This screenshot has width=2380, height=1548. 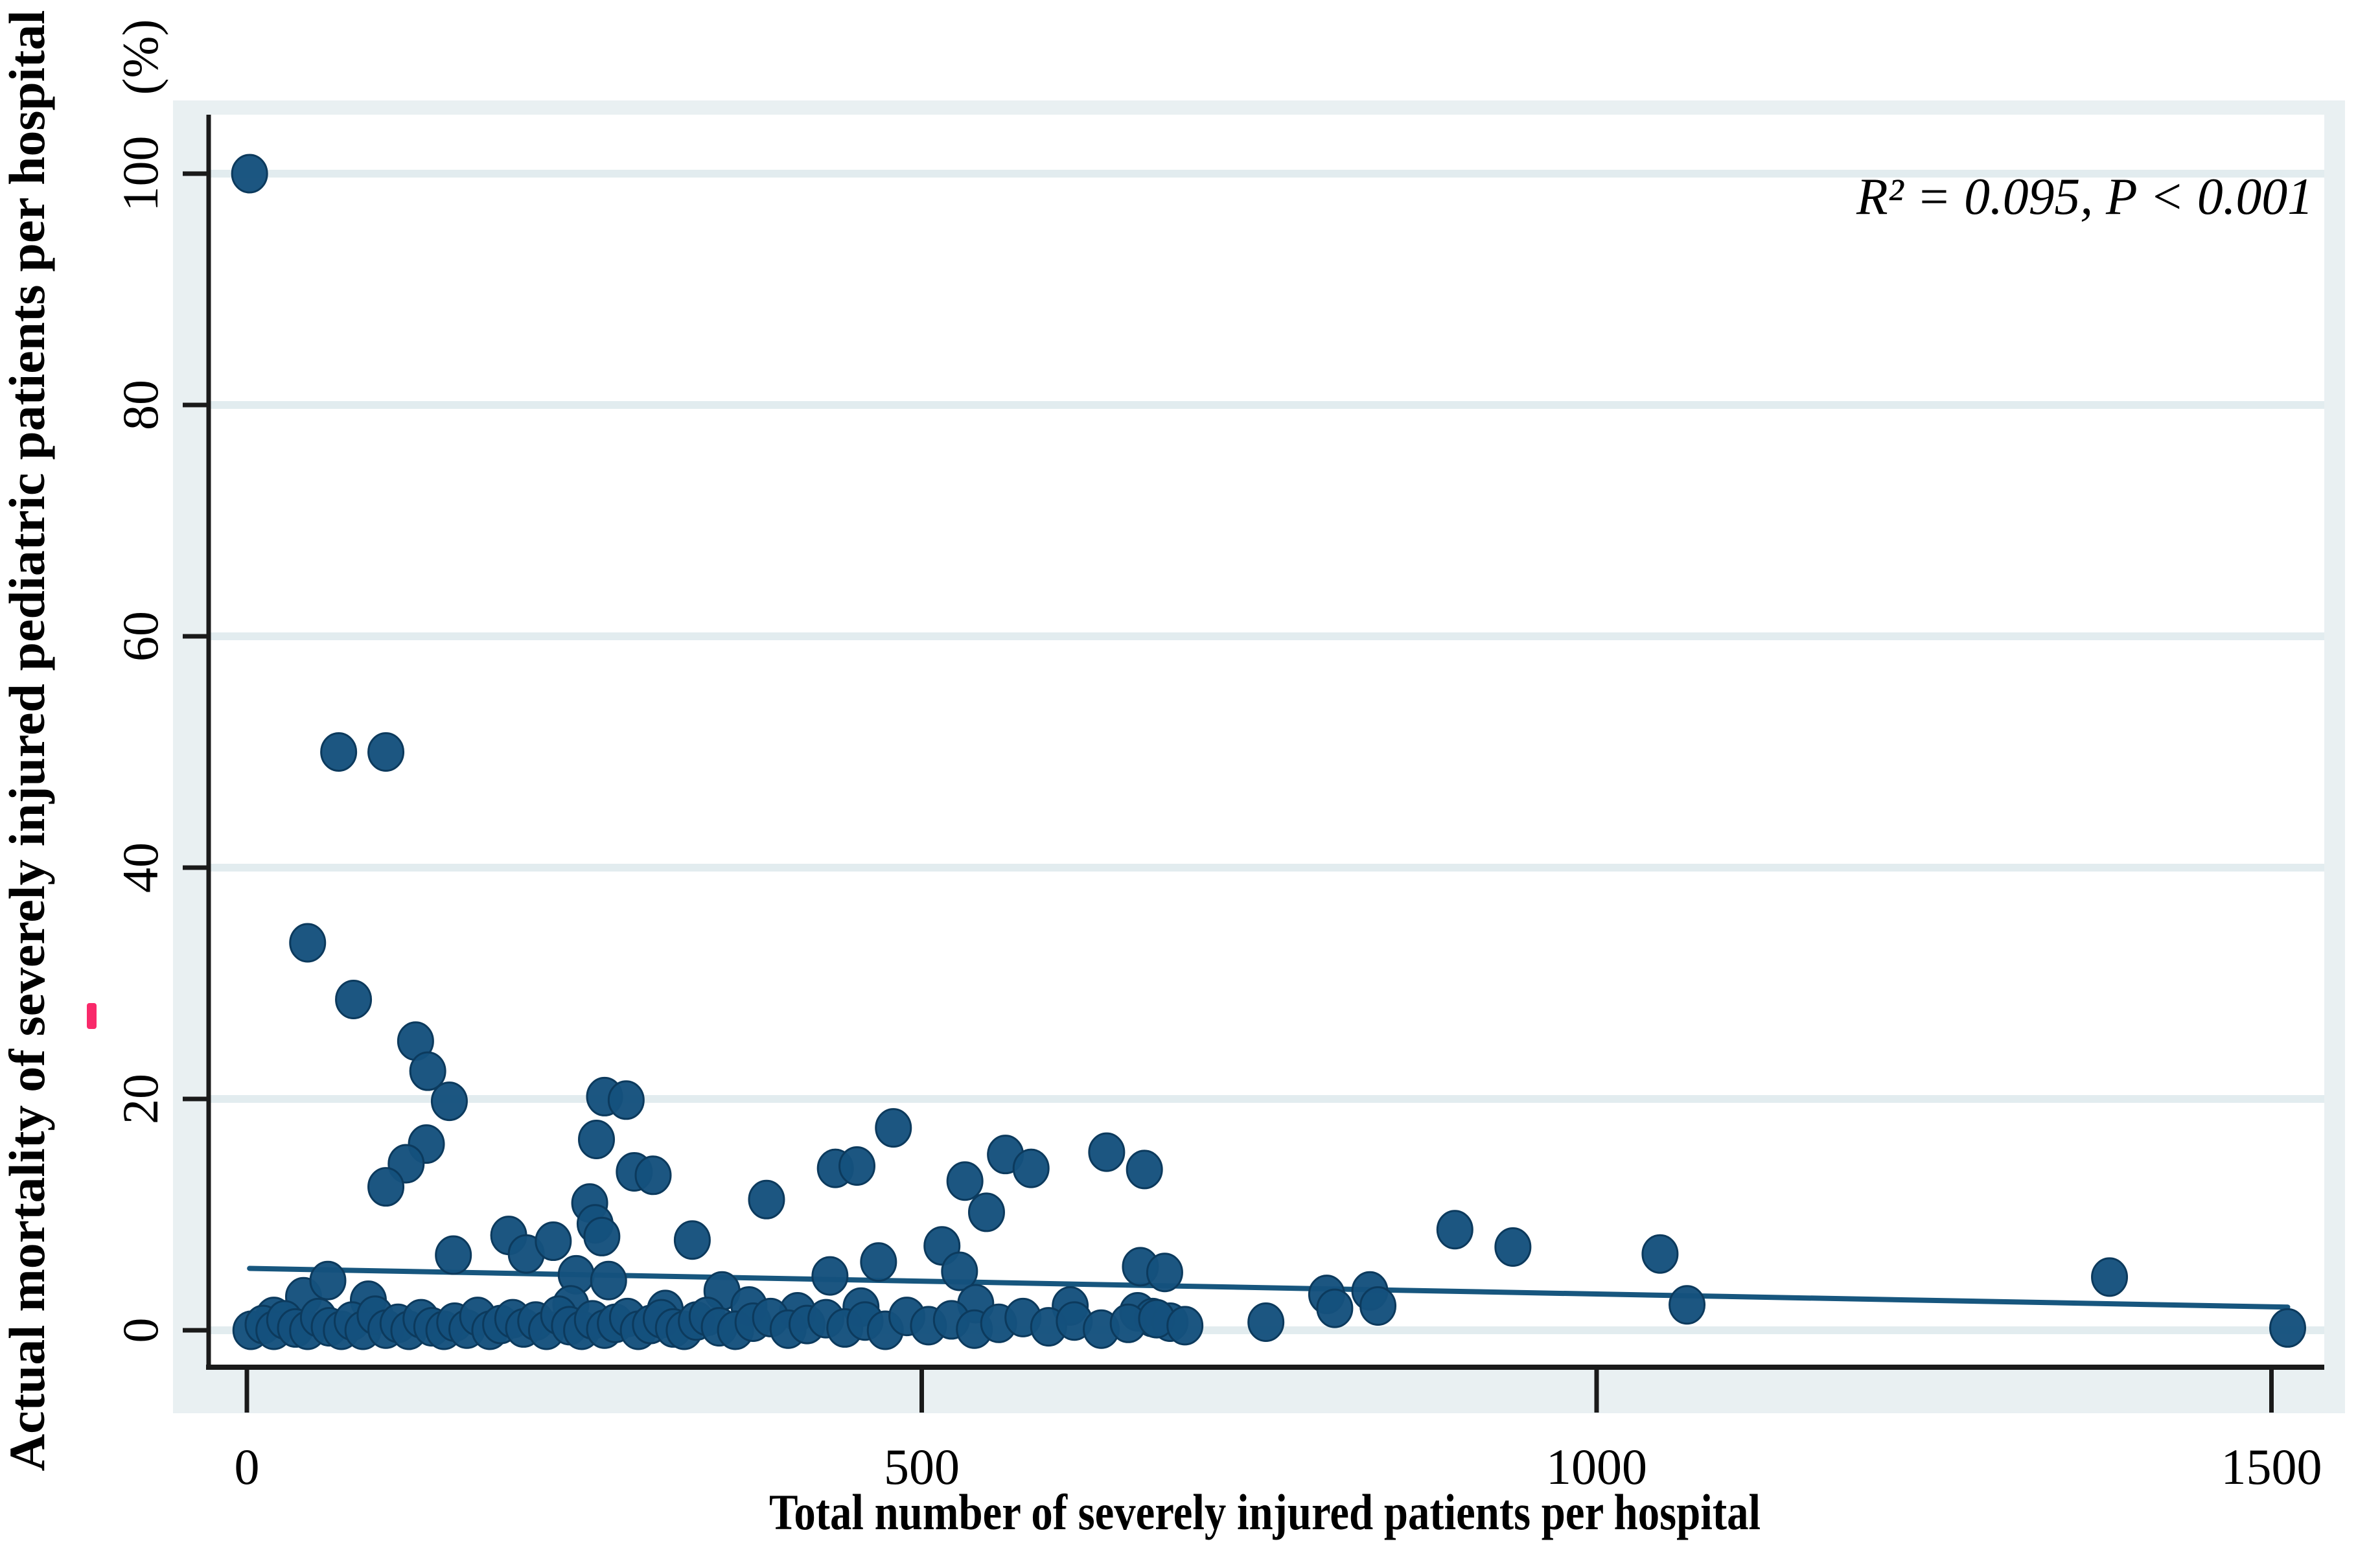 I want to click on y-tick-label-0: 0, so click(x=140, y=1330).